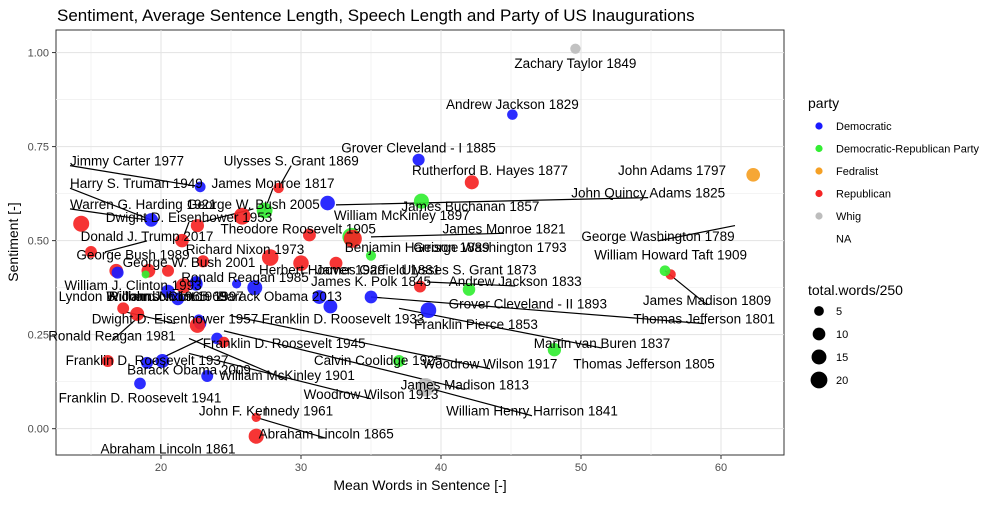 The height and width of the screenshot is (505, 1000). What do you see at coordinates (644, 364) in the screenshot?
I see `point-label: Thomas Jefferson 1805` at bounding box center [644, 364].